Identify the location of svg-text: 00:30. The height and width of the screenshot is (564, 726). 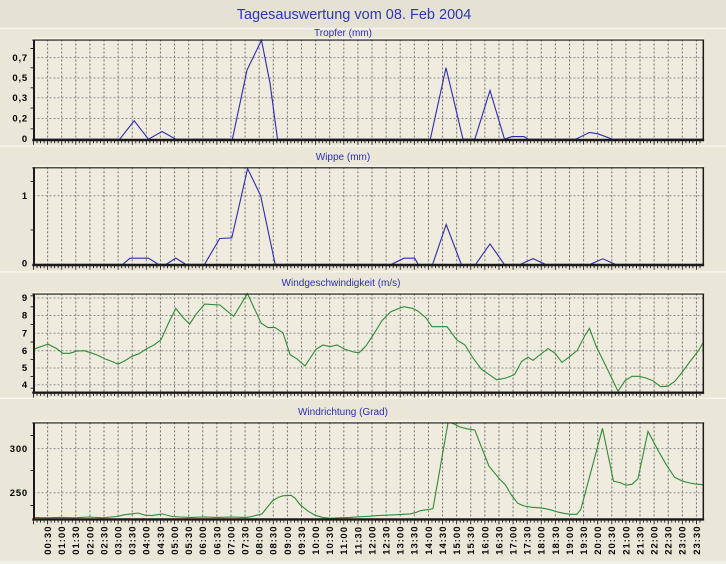
(48, 539).